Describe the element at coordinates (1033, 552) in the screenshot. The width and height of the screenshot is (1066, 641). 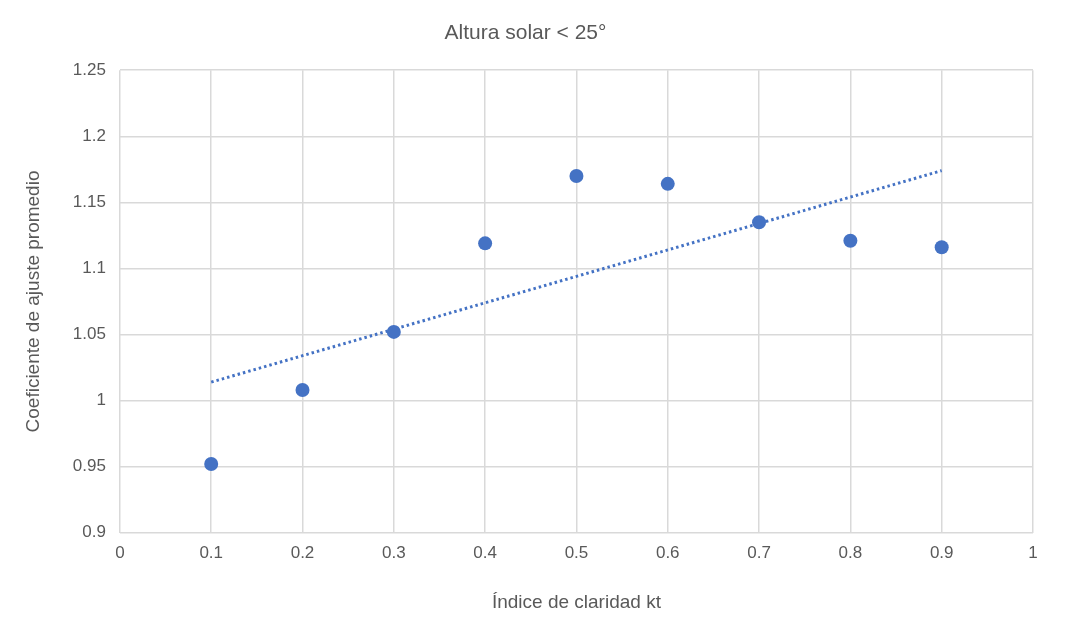
I see `x-tick-label: 1` at that location.